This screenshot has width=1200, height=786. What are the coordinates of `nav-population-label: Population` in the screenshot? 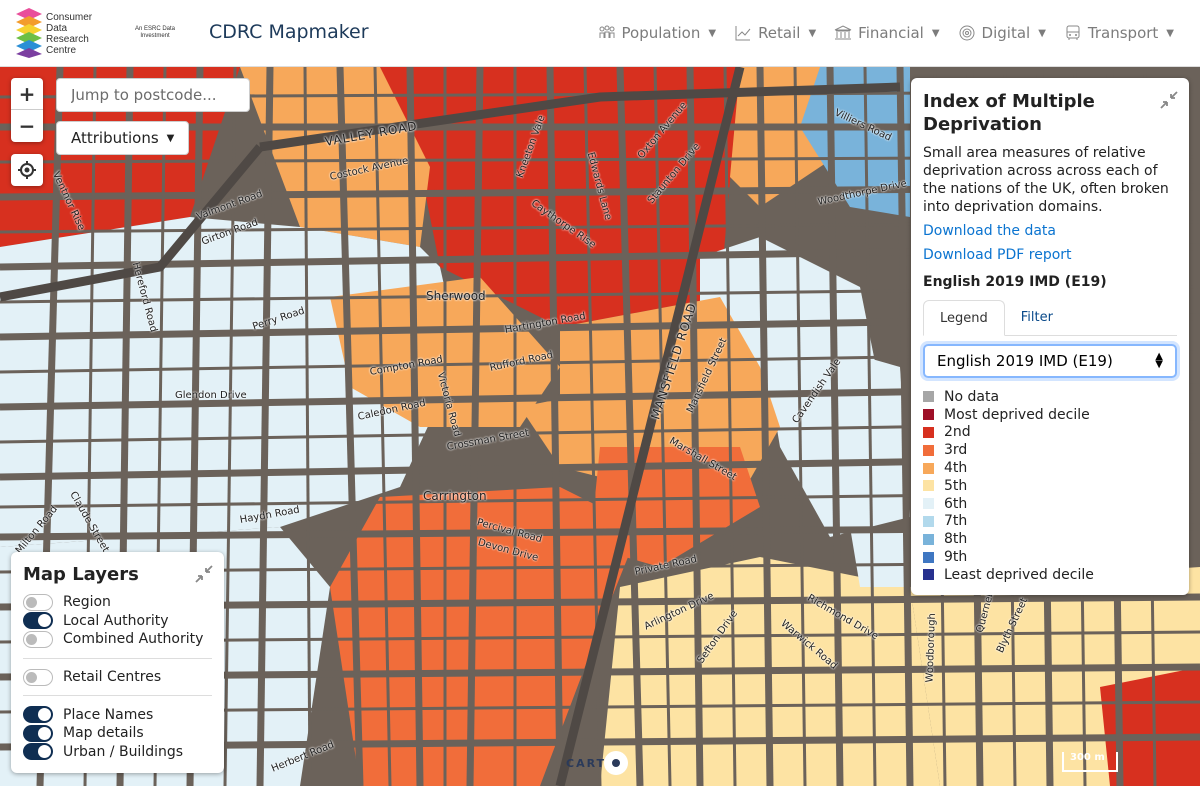 It's located at (661, 33).